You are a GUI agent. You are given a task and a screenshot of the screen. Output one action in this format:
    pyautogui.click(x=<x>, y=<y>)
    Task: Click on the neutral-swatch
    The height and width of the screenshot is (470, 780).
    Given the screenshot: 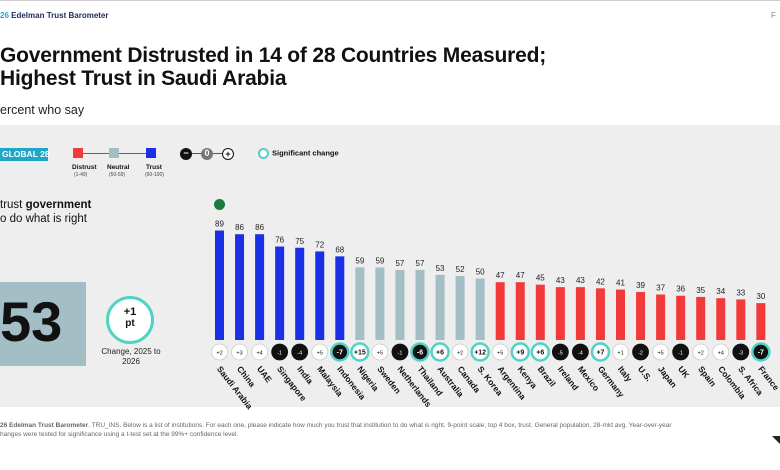 What is the action you would take?
    pyautogui.click(x=114, y=153)
    